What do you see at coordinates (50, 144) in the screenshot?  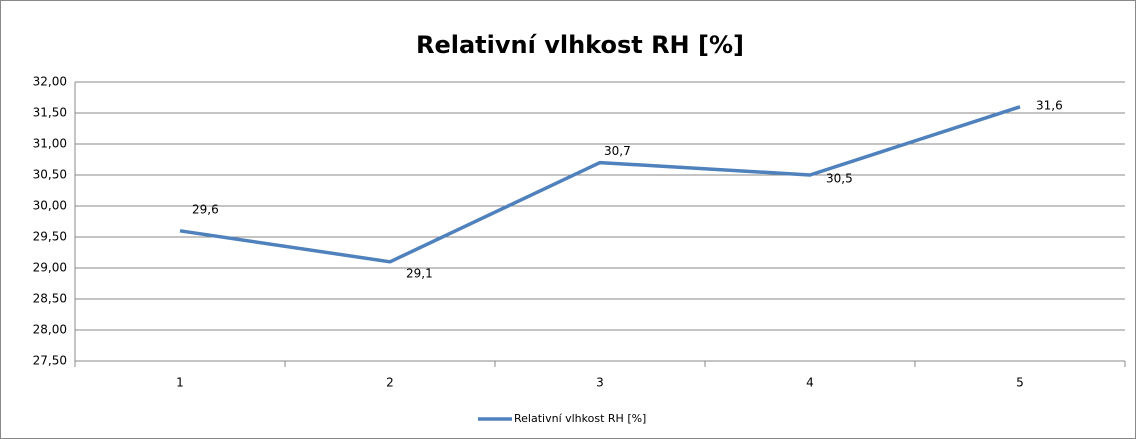 I see `y-tick-label: 31,00` at bounding box center [50, 144].